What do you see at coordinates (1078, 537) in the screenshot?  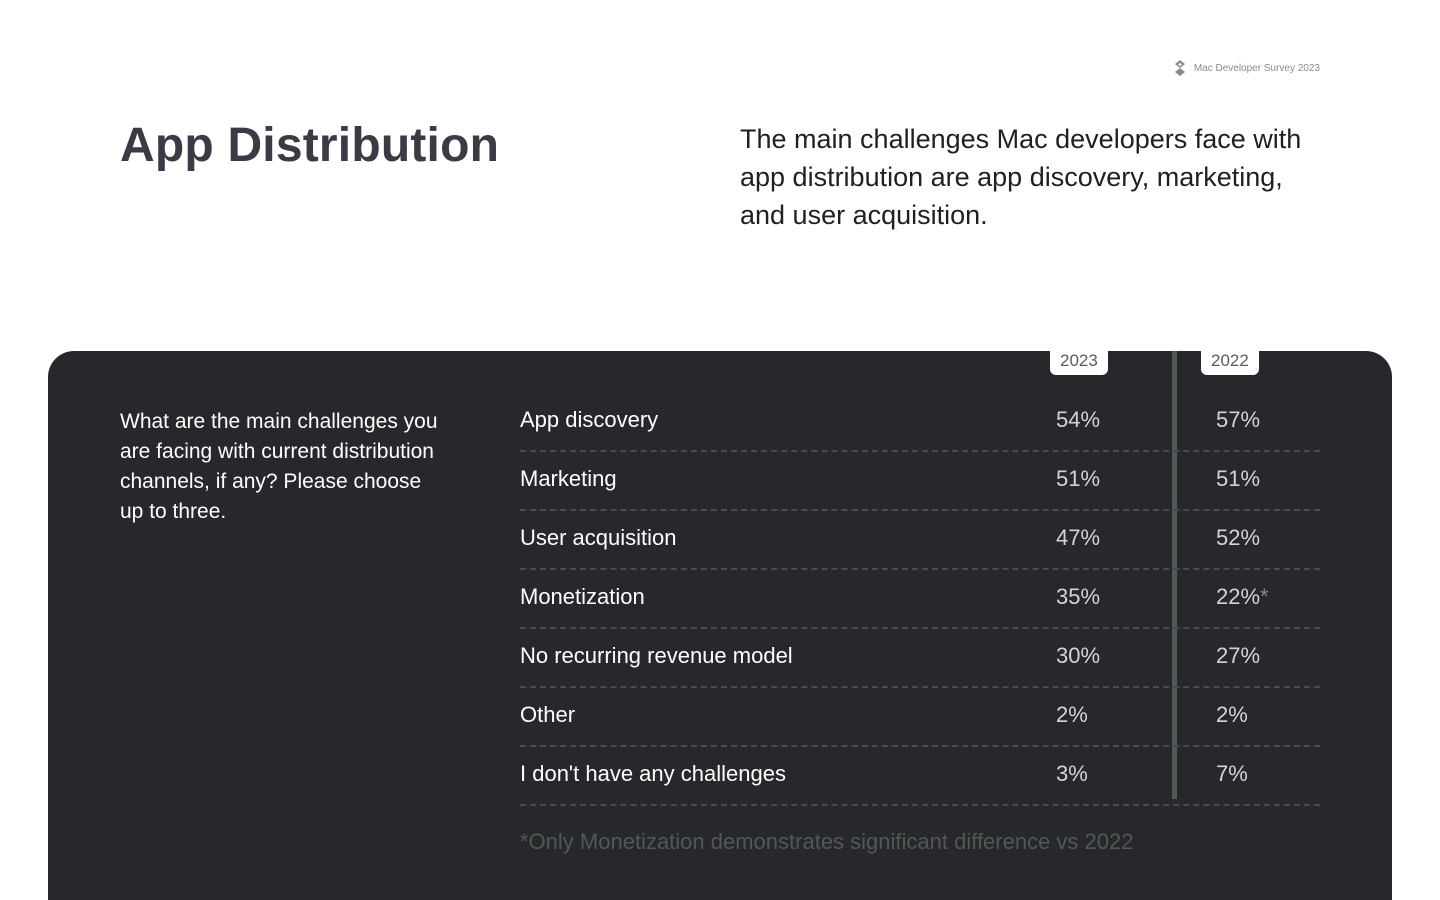 I see `value-2023: 47%` at bounding box center [1078, 537].